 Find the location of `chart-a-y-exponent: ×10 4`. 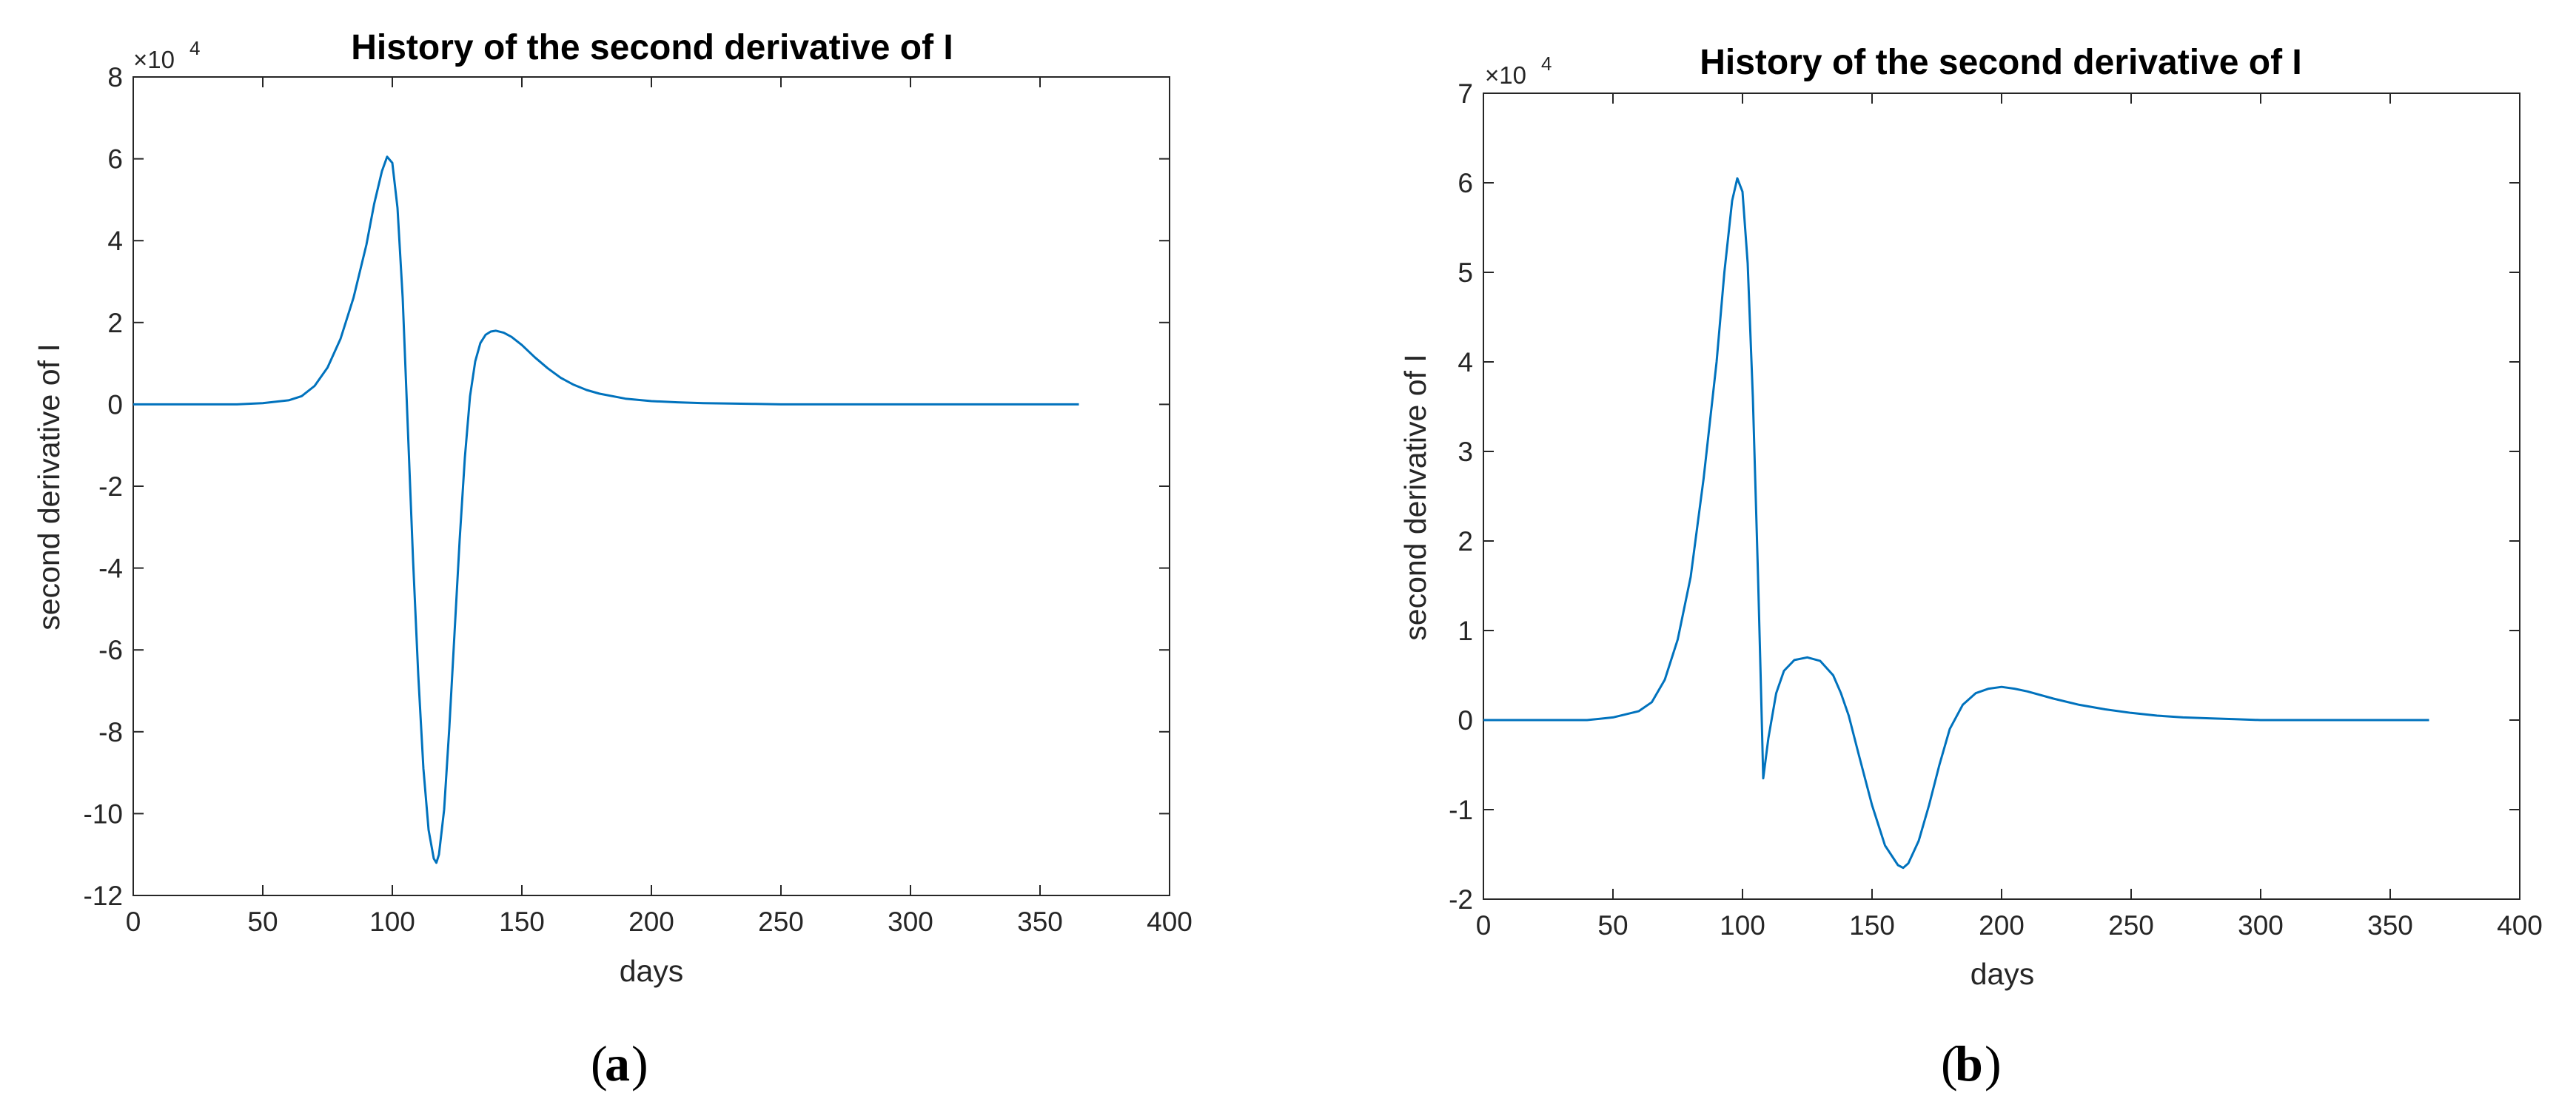

chart-a-y-exponent: ×10 4 is located at coordinates (166, 55).